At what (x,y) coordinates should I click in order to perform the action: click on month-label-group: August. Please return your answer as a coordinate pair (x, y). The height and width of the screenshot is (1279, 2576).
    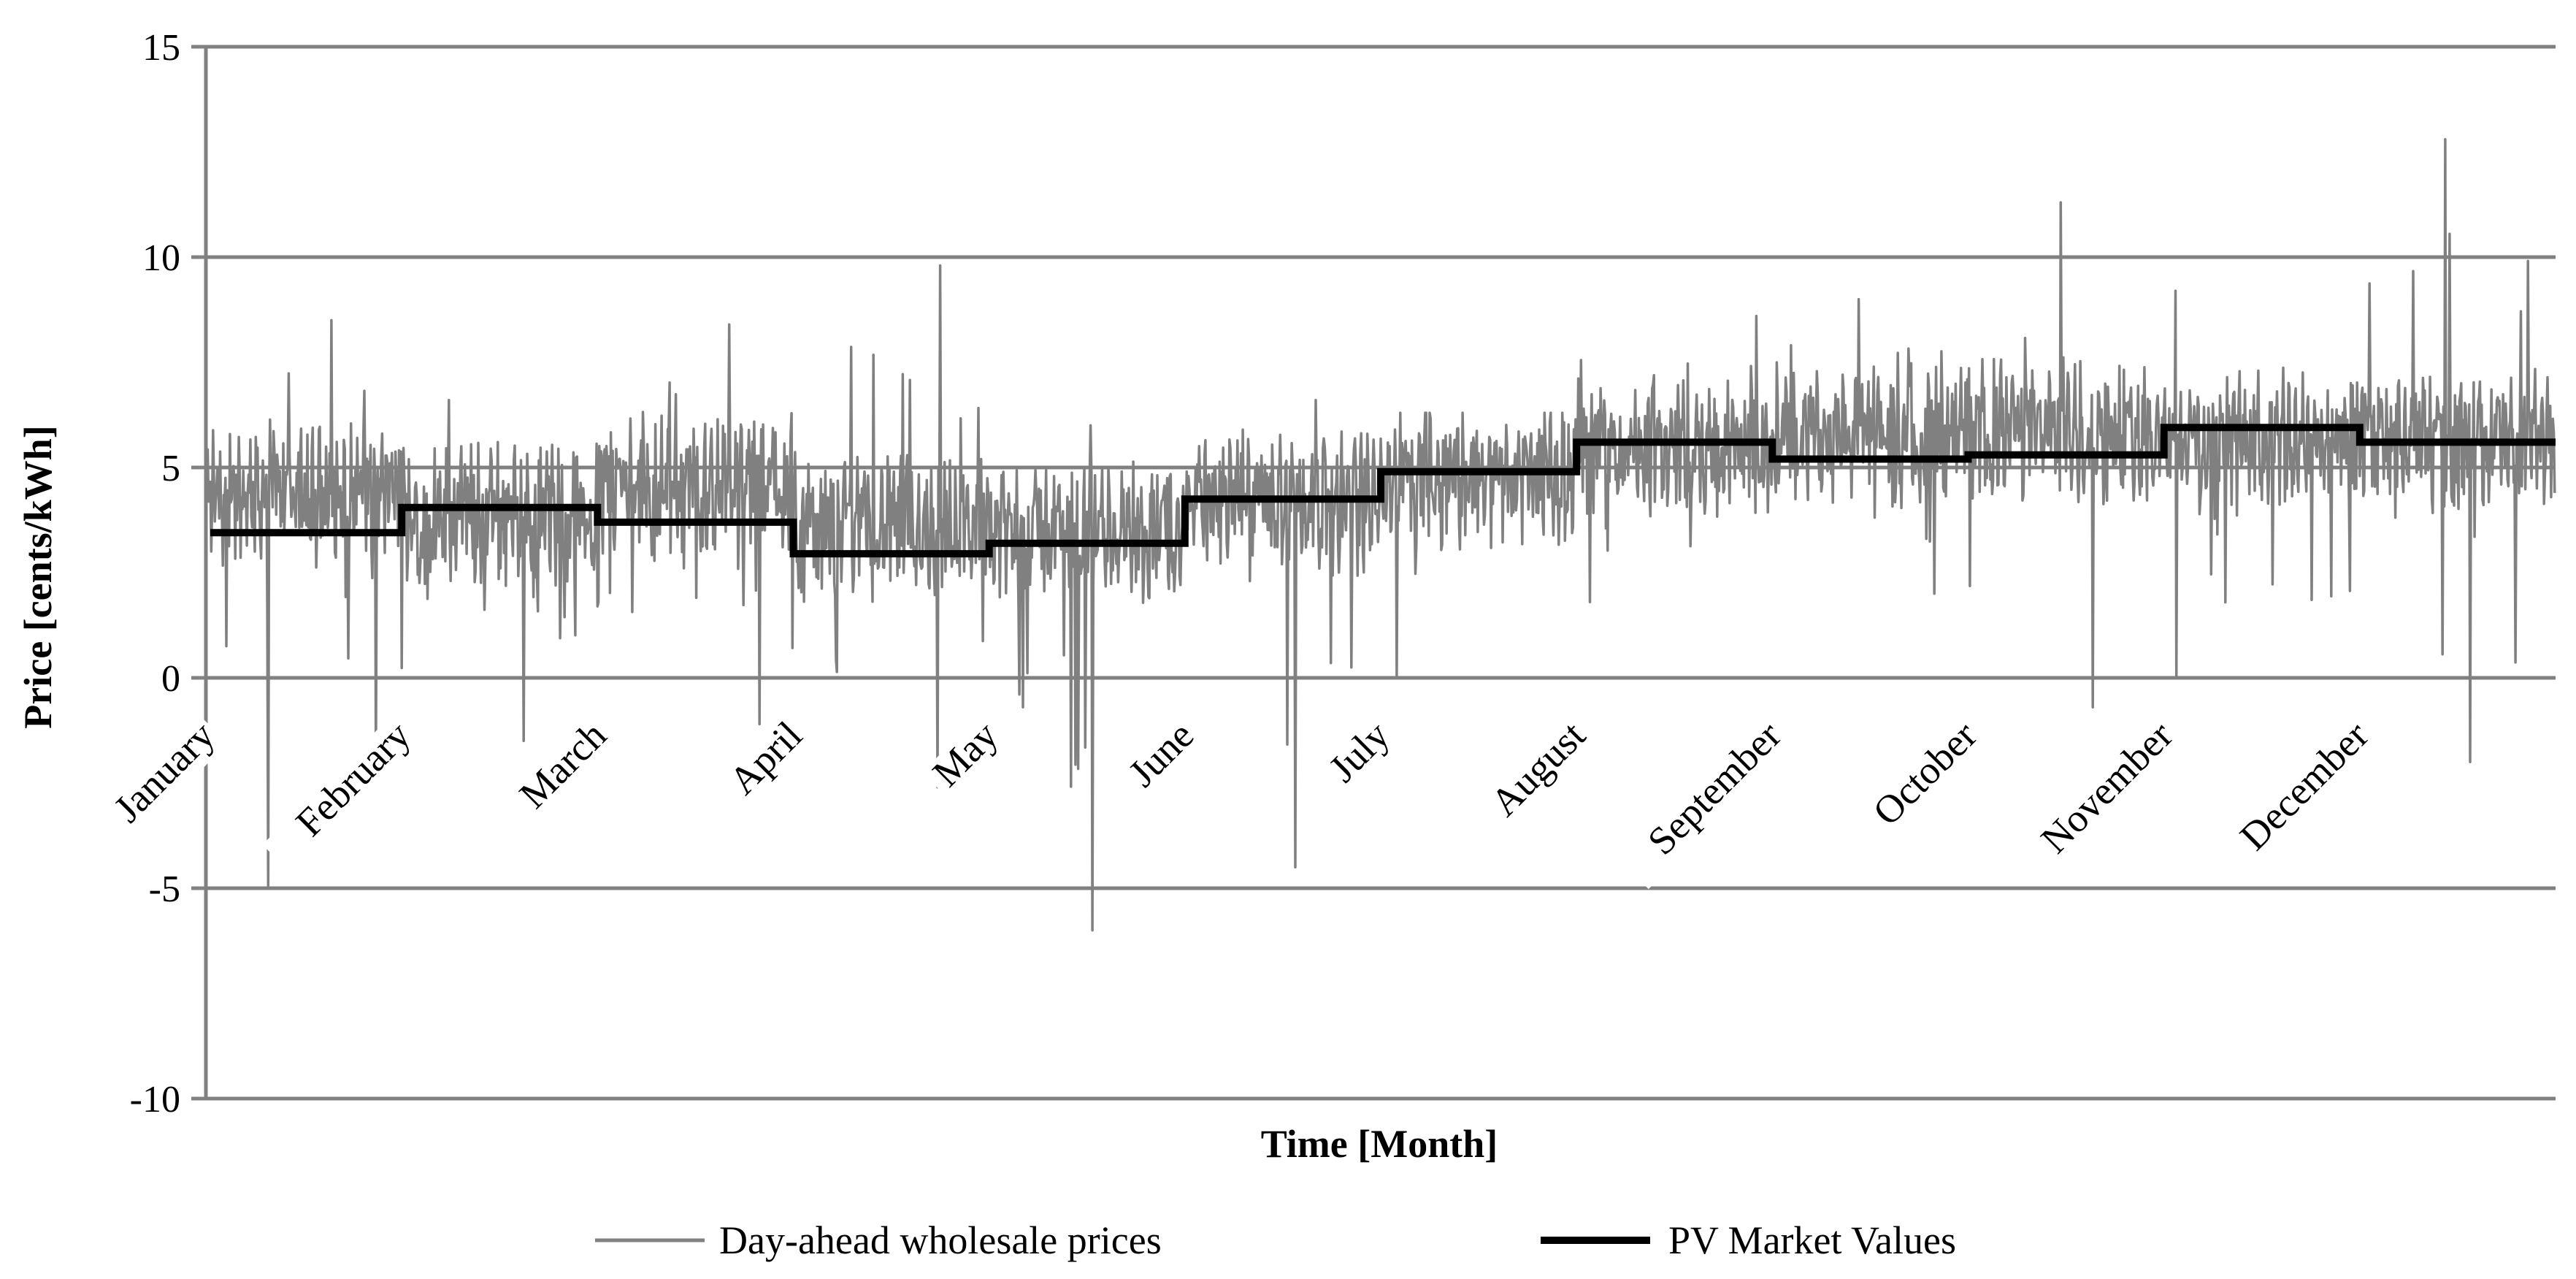
    Looking at the image, I should click on (1532, 779).